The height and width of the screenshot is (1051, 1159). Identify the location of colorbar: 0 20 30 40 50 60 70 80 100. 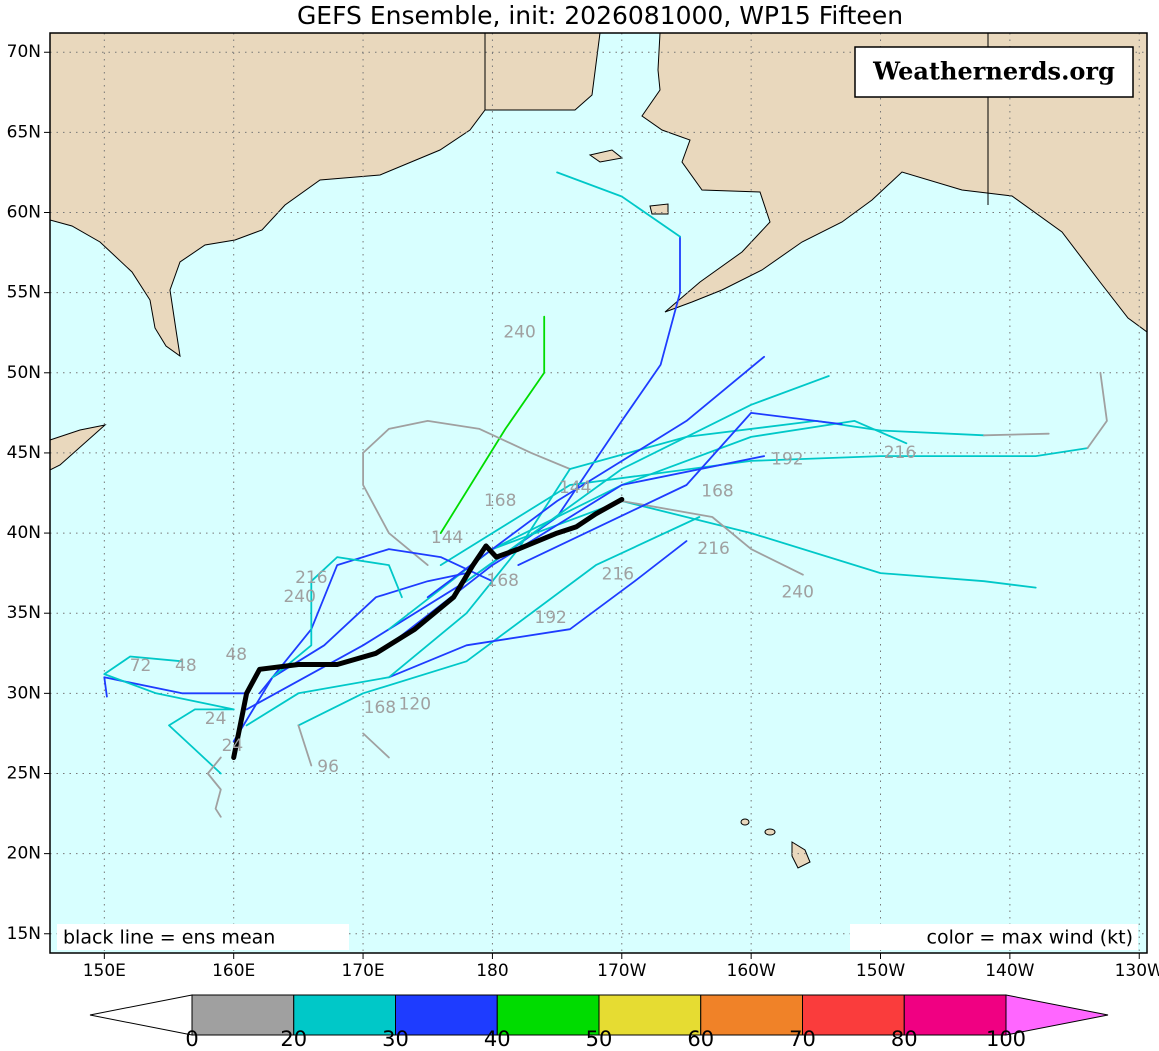
(599, 1022).